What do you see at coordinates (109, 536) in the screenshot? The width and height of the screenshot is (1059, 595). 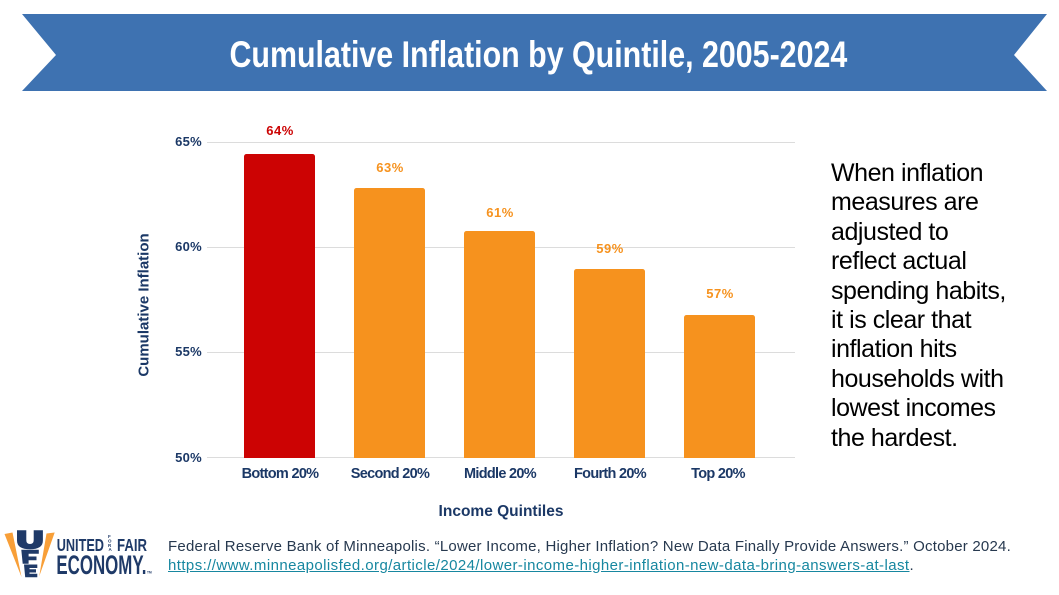 I see `svg-text: F` at bounding box center [109, 536].